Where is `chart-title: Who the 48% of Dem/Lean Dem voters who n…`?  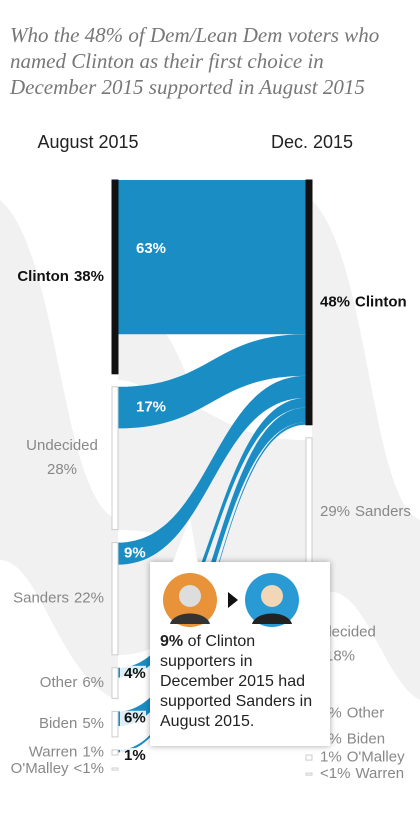
chart-title: Who the 48% of Dem/Lean Dem voters who n… is located at coordinates (195, 61).